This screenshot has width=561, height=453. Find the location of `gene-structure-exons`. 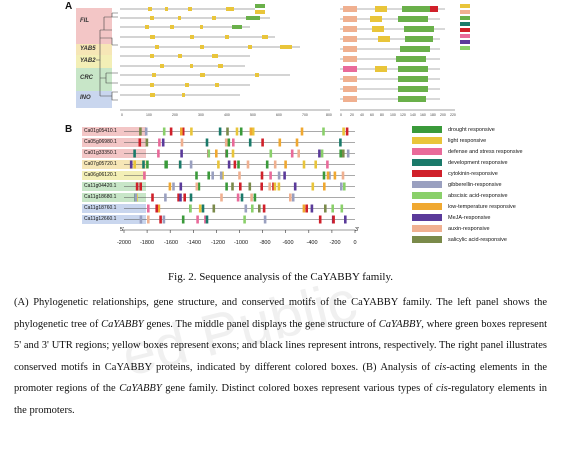

gene-structure-exons is located at coordinates (218, 52).